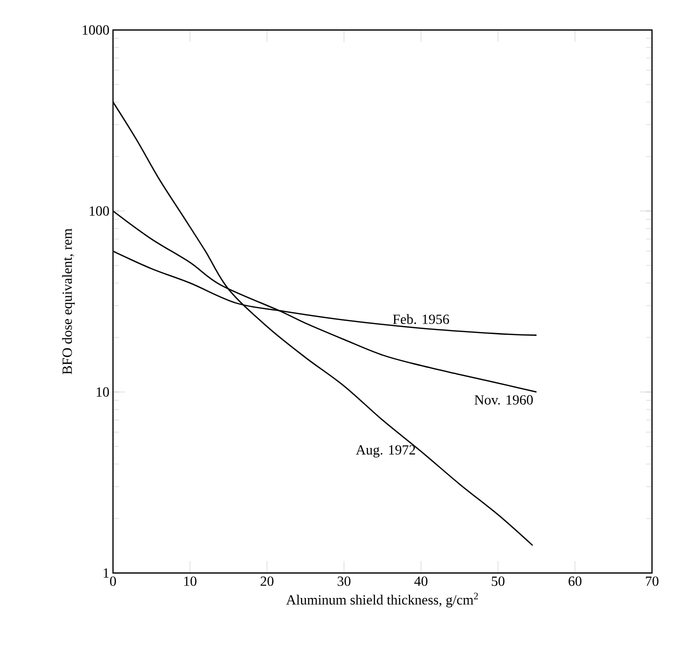 This screenshot has height=648, width=675. Describe the element at coordinates (498, 581) in the screenshot. I see `x-tick-label: 50` at that location.